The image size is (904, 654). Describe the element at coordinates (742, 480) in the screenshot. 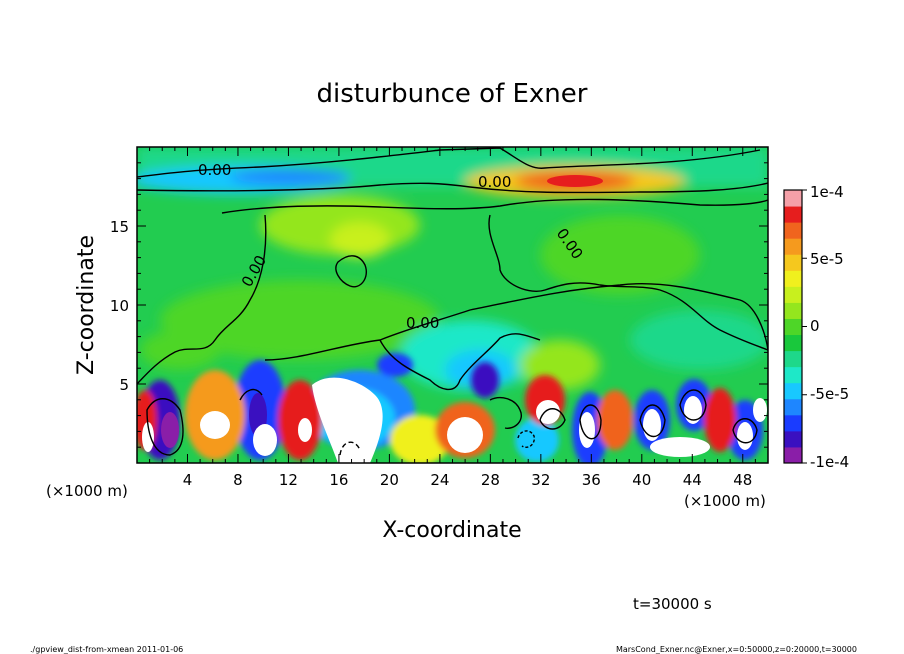

I see `x-tick-label: 48` at that location.